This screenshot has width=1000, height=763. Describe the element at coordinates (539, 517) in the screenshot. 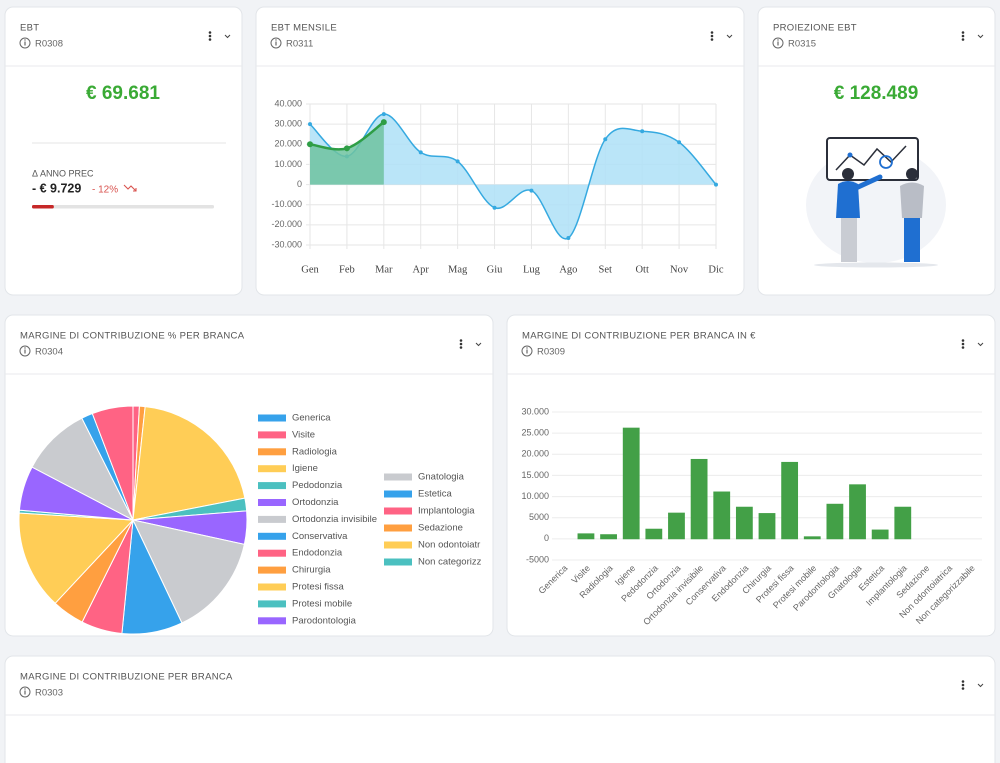

I see `y-tick-label: 5000` at that location.